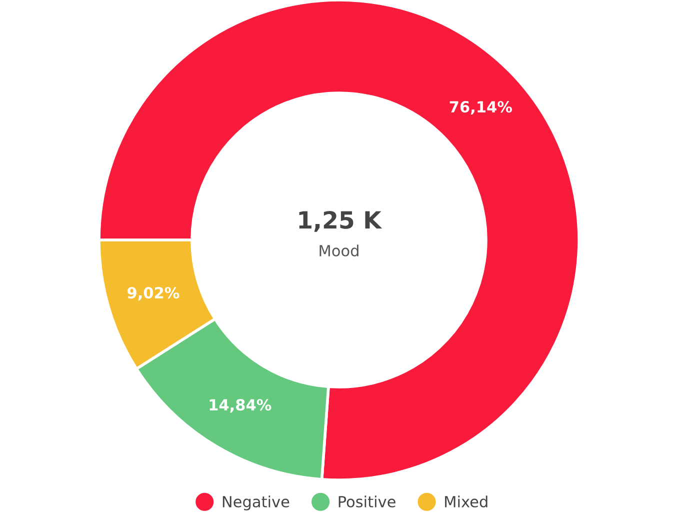 This screenshot has width=681, height=520. What do you see at coordinates (481, 108) in the screenshot?
I see `data-label: 76,14%` at bounding box center [481, 108].